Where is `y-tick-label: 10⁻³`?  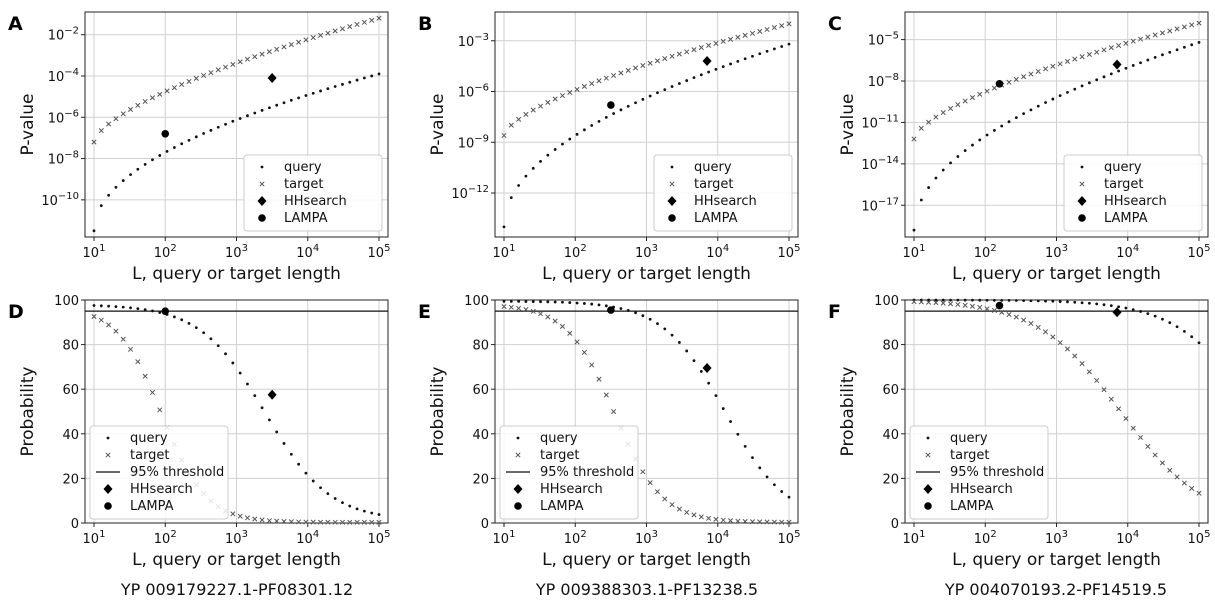
y-tick-label: 10⁻³ is located at coordinates (473, 41).